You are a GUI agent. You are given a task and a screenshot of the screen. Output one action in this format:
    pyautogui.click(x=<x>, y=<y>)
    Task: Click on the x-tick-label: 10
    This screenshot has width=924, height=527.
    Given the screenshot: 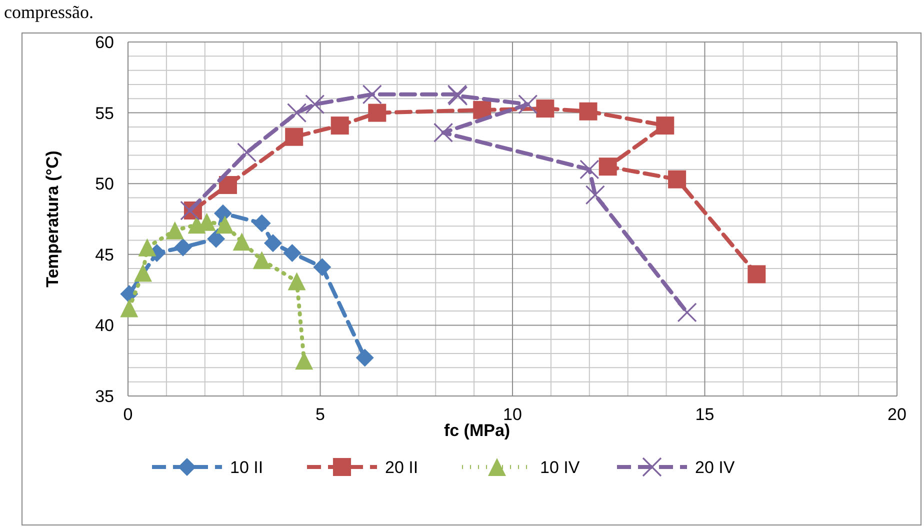 What is the action you would take?
    pyautogui.click(x=512, y=414)
    